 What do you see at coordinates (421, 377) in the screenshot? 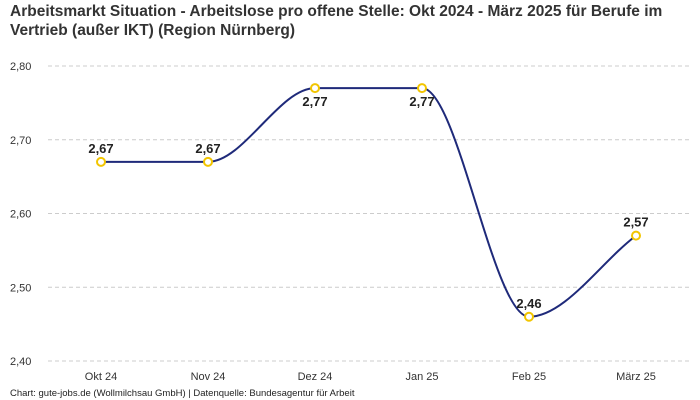
I see `x-tick-label: Jan 25` at bounding box center [421, 377].